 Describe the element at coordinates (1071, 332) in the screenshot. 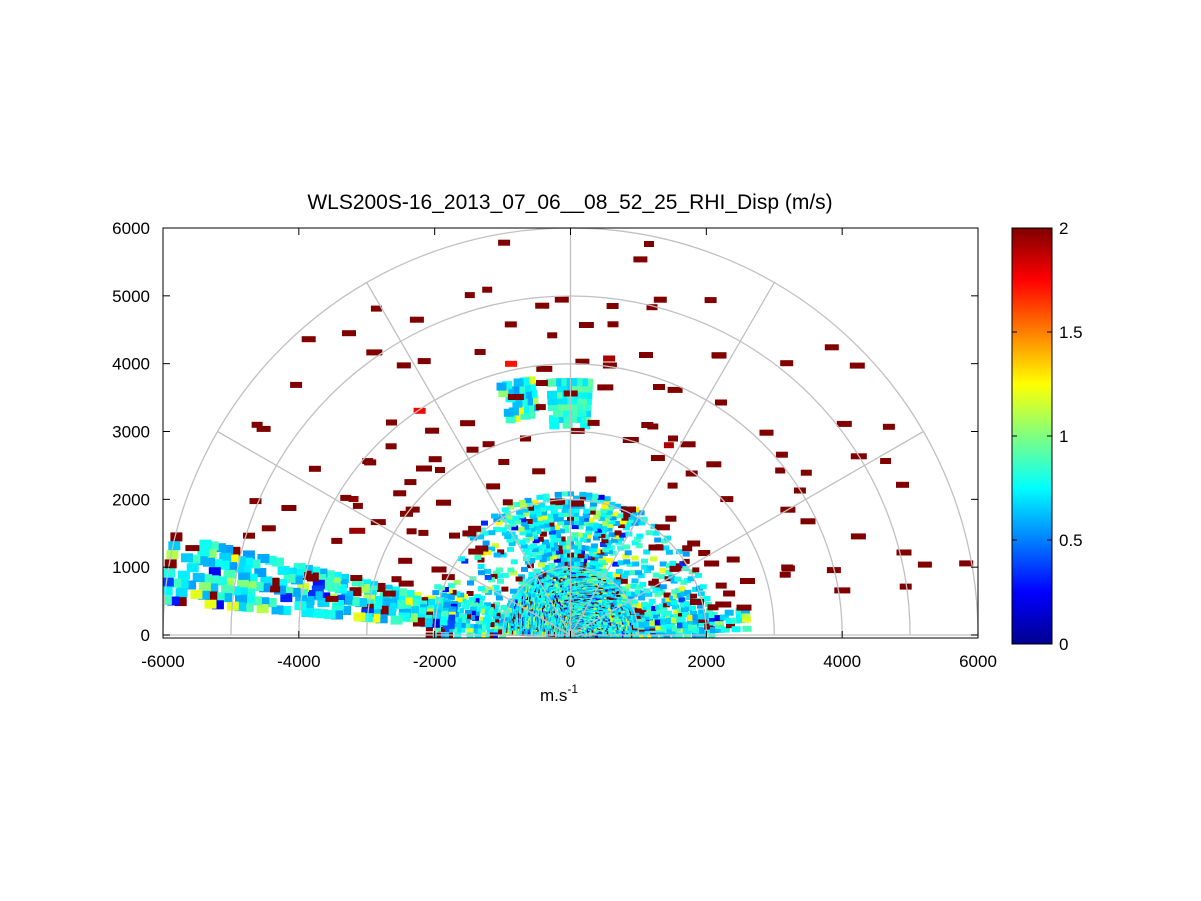

I see `colorbar-tick-label: 1.5` at that location.